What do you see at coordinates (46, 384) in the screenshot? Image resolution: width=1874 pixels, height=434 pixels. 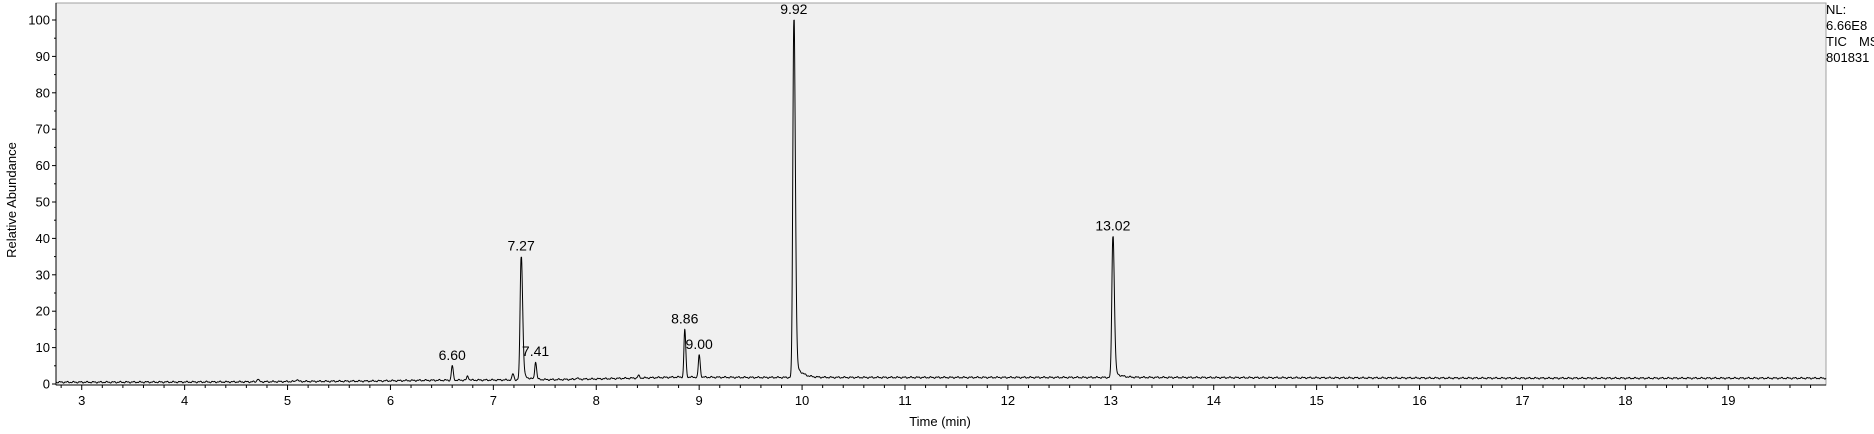 I see `y-tick-label: 0` at bounding box center [46, 384].